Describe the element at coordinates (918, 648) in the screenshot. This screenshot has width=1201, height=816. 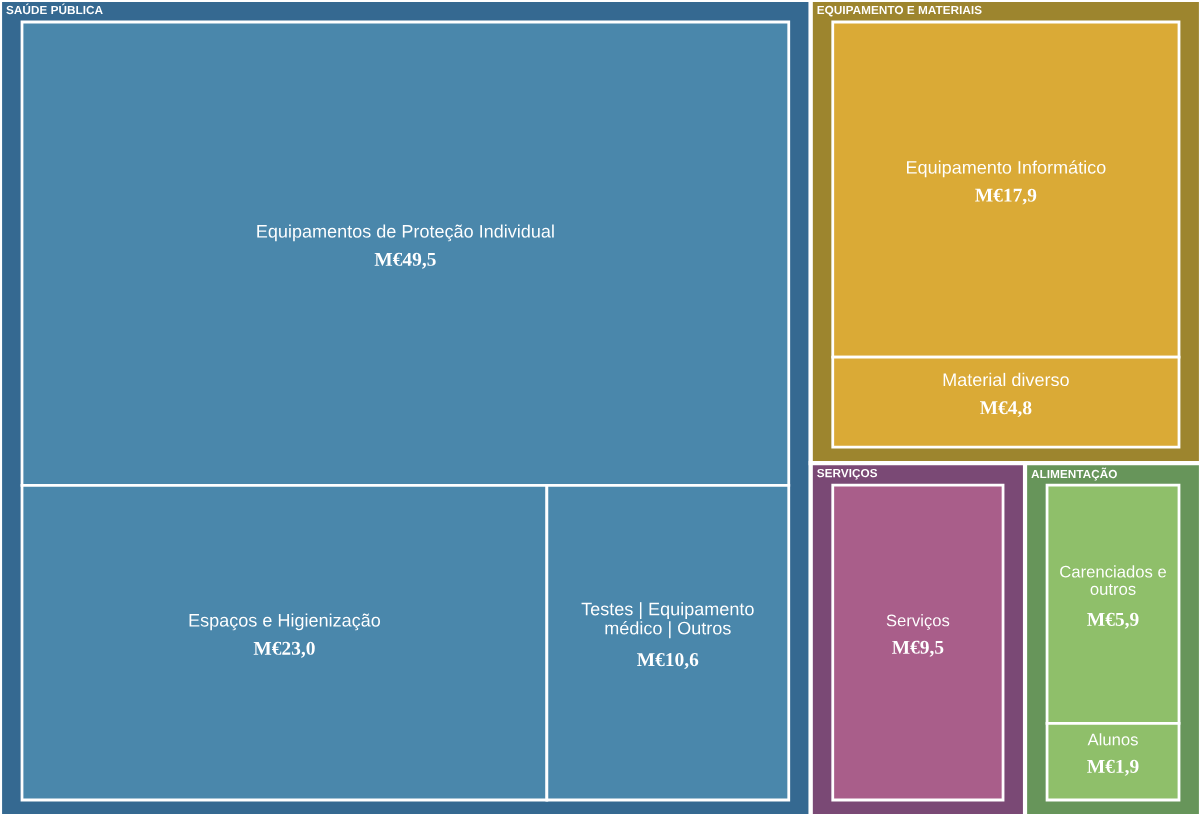
I see `data-label: M€9,5` at that location.